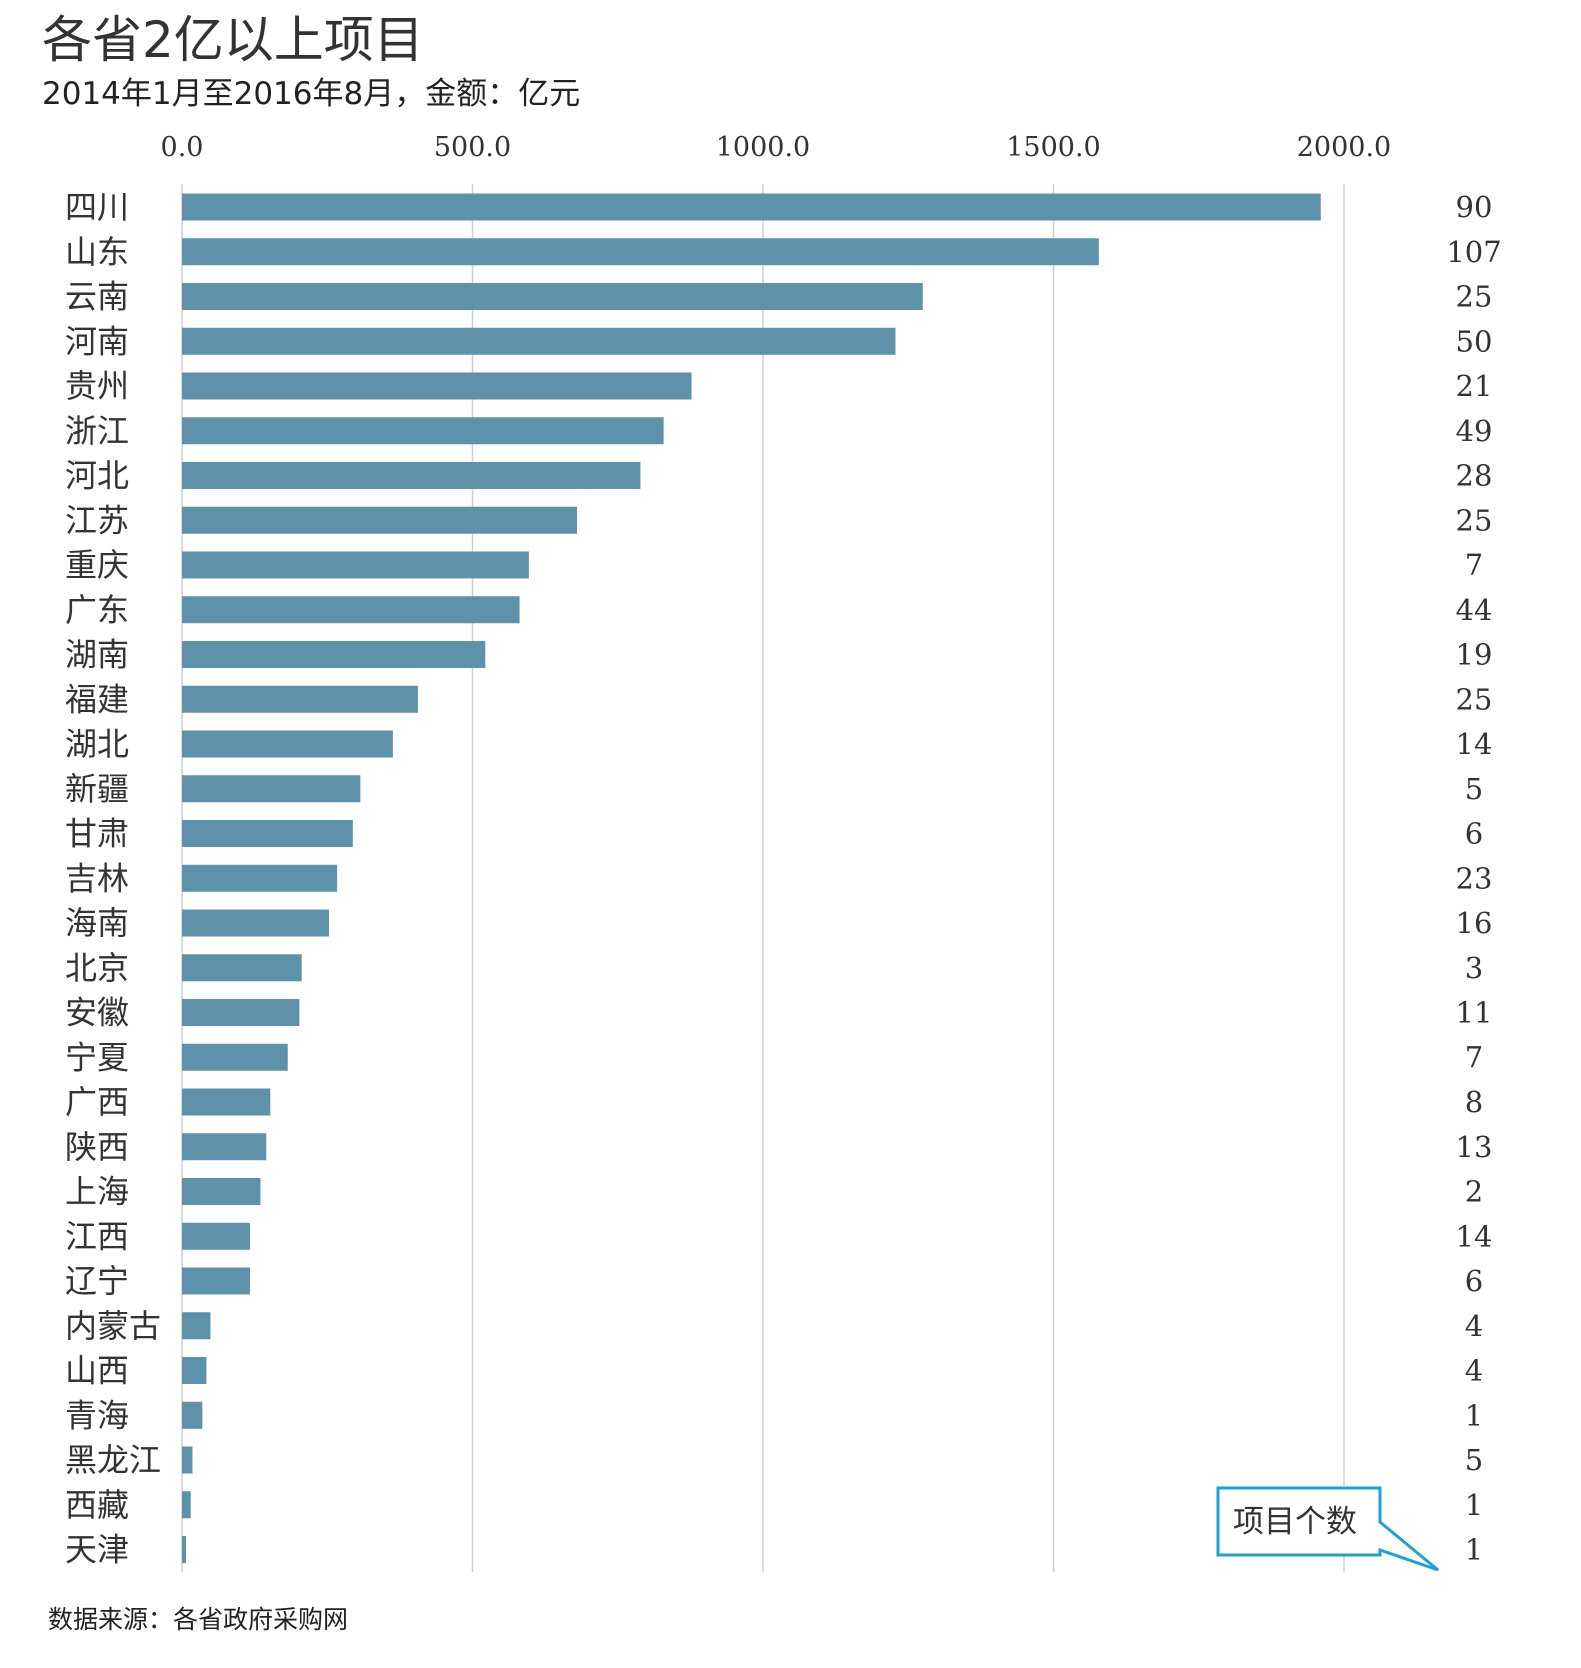 This screenshot has height=1668, width=1581. What do you see at coordinates (97, 1236) in the screenshot?
I see `category-label: 江西` at bounding box center [97, 1236].